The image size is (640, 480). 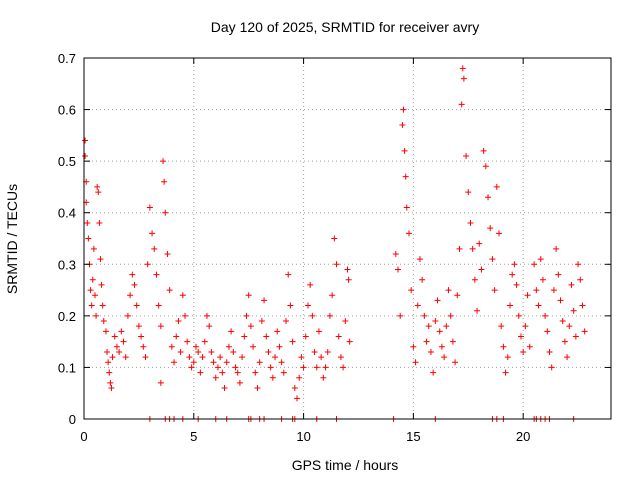 I want to click on y-tick-label: 0.6, so click(x=67, y=110).